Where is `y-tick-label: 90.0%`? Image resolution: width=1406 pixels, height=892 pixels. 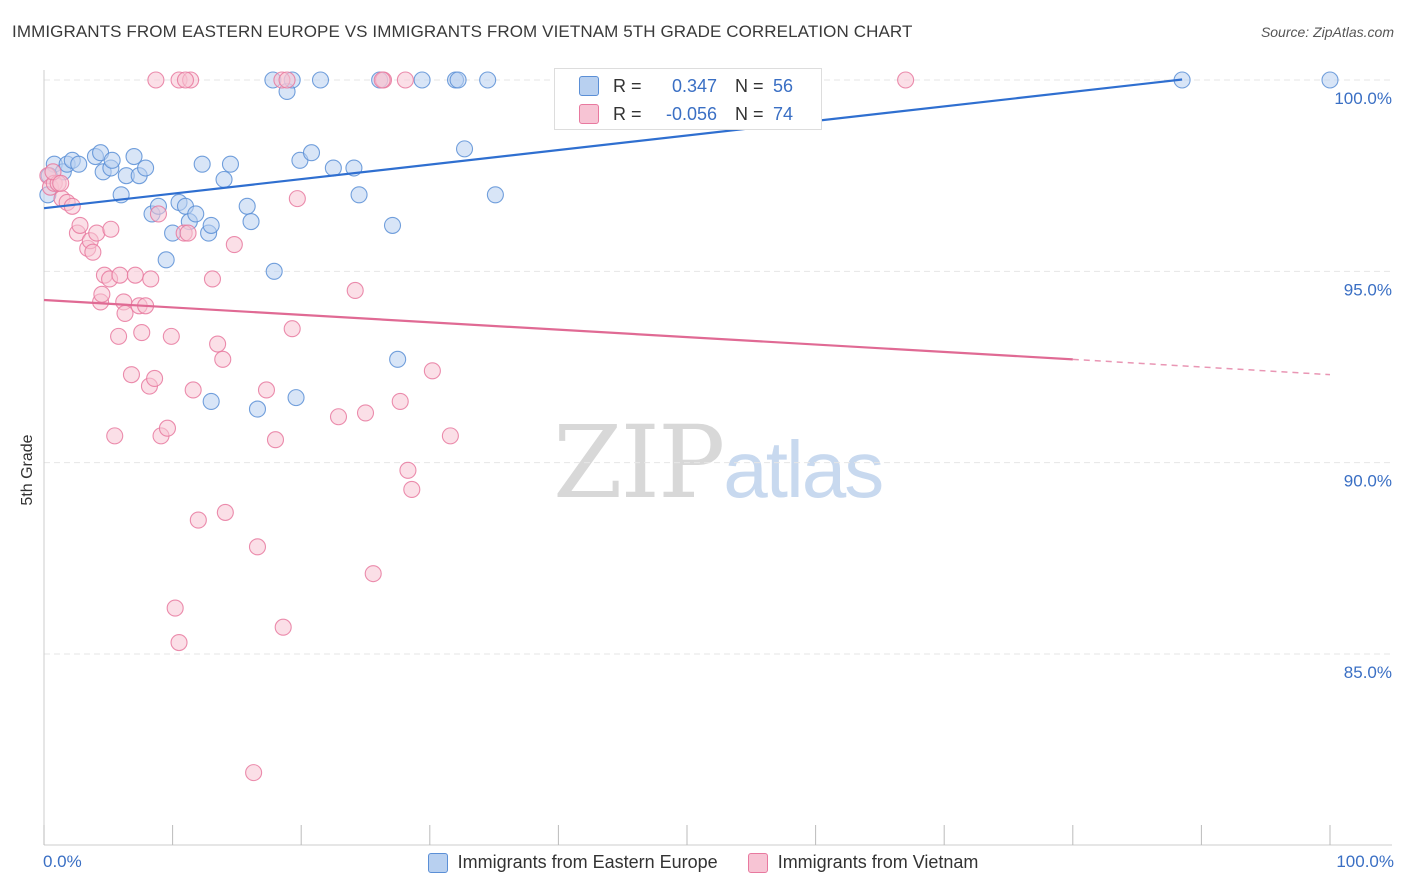 y-tick-label: 90.0% is located at coordinates (1368, 481).